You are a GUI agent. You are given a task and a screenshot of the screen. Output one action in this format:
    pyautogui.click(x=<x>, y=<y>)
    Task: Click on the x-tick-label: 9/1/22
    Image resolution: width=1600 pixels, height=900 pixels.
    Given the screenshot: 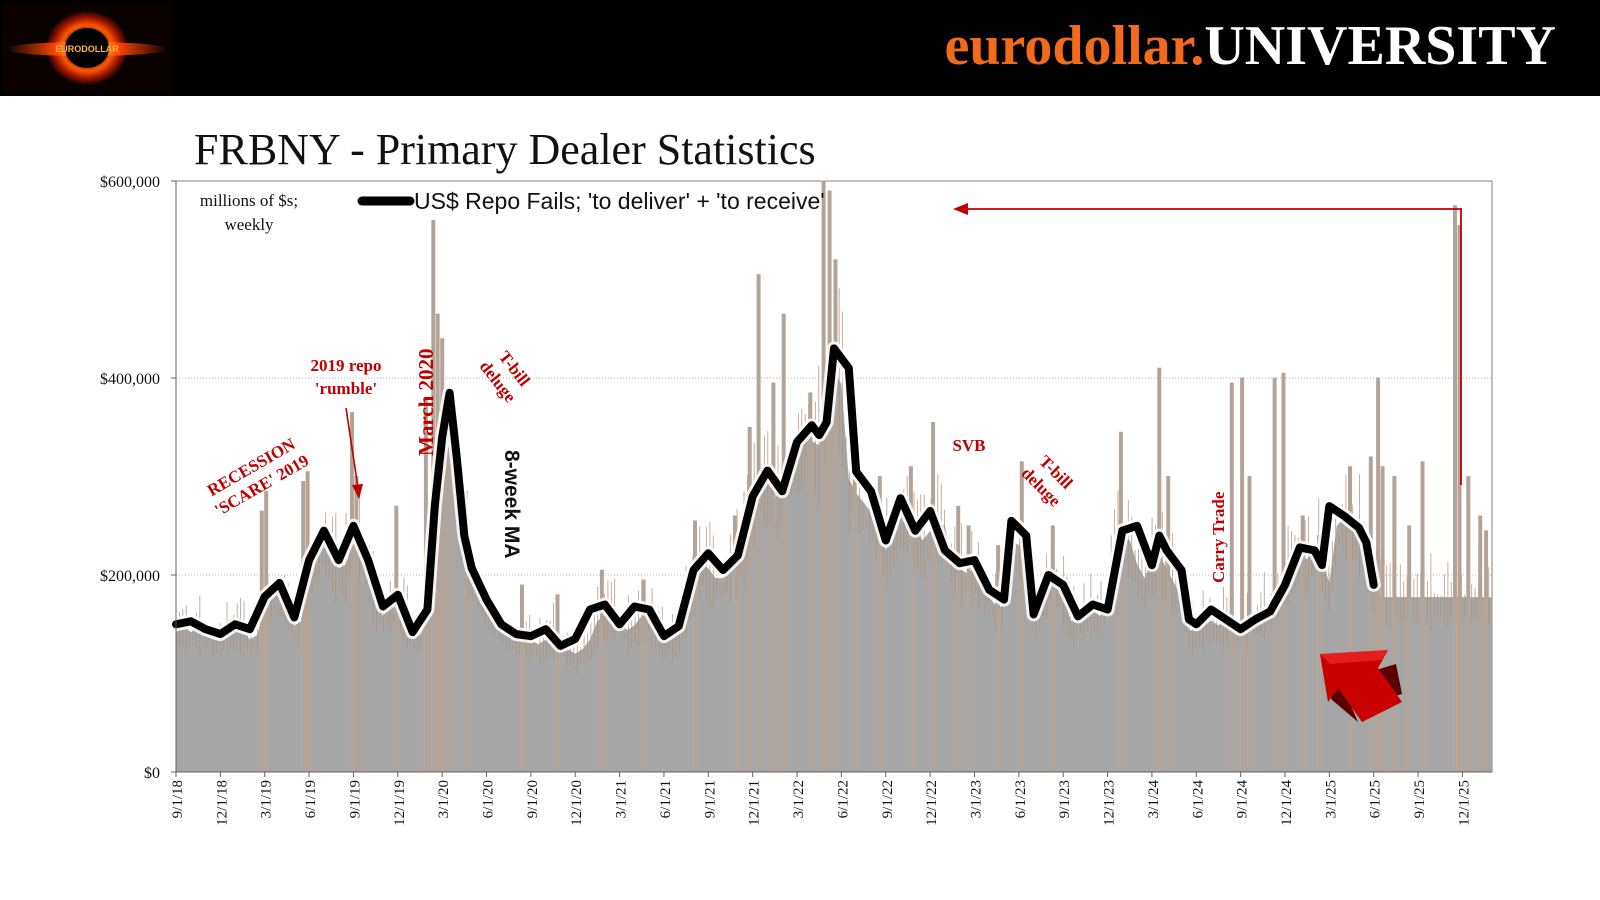 What is the action you would take?
    pyautogui.click(x=888, y=799)
    